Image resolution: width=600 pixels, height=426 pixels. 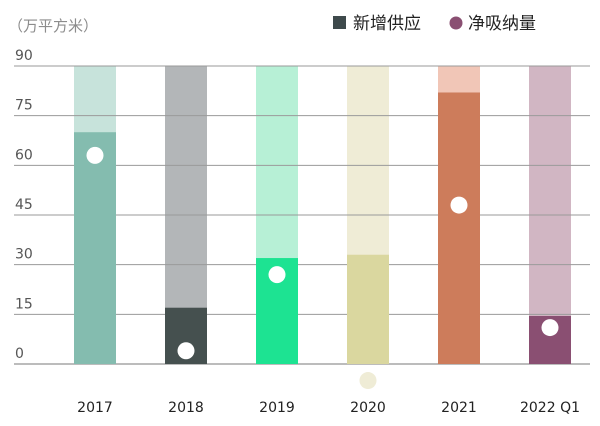 What do you see at coordinates (24, 56) in the screenshot?
I see `y-tick-label: 90` at bounding box center [24, 56].